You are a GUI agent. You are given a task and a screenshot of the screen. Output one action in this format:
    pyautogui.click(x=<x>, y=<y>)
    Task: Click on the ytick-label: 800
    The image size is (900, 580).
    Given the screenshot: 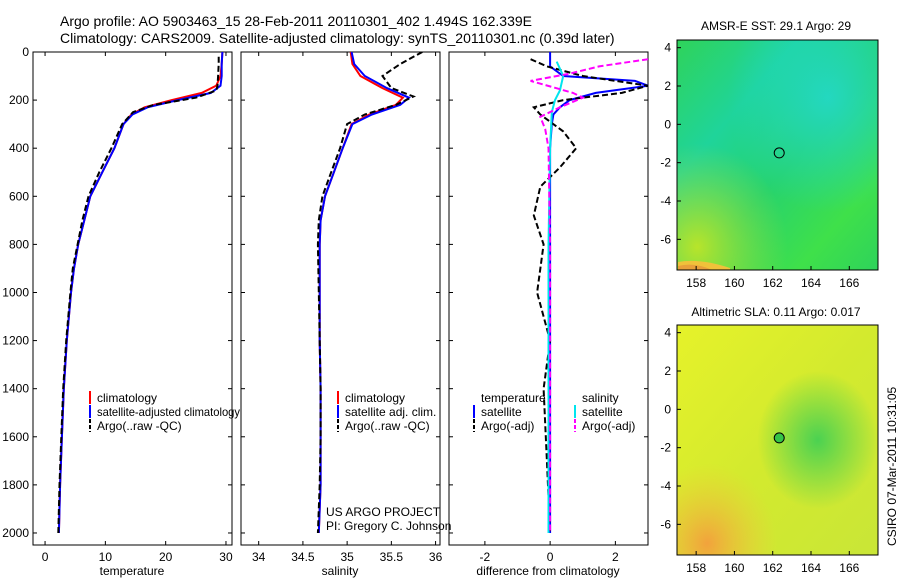 What is the action you would take?
    pyautogui.click(x=19, y=244)
    